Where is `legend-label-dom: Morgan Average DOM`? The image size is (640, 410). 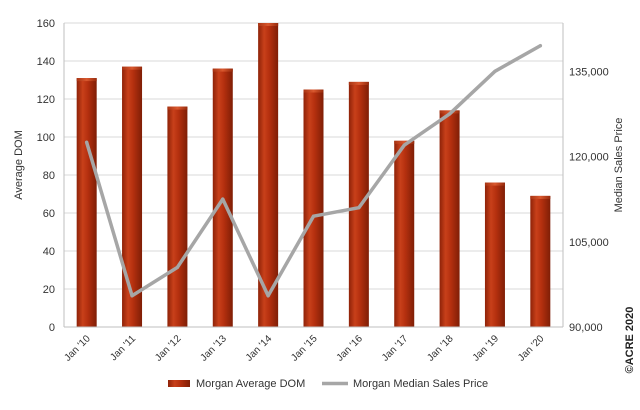 legend-label-dom: Morgan Average DOM is located at coordinates (250, 384).